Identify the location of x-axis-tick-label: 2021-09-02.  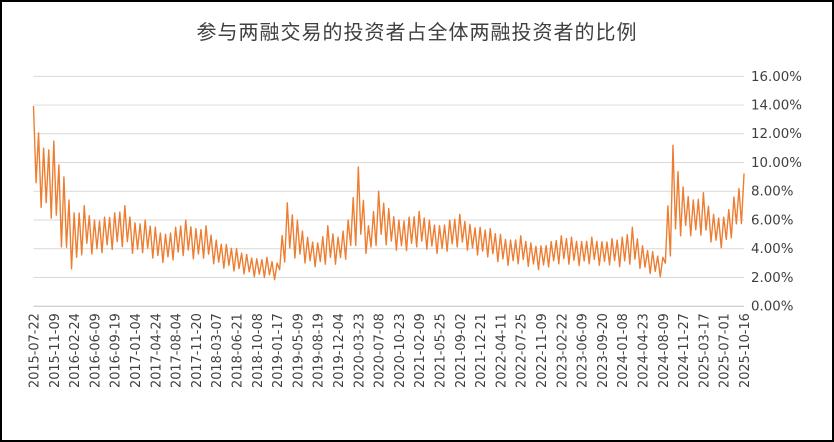
(461, 350).